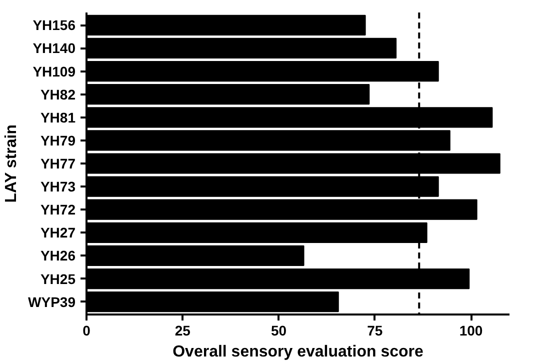 The image size is (534, 363). I want to click on y-tick-label: WYP39, so click(52, 302).